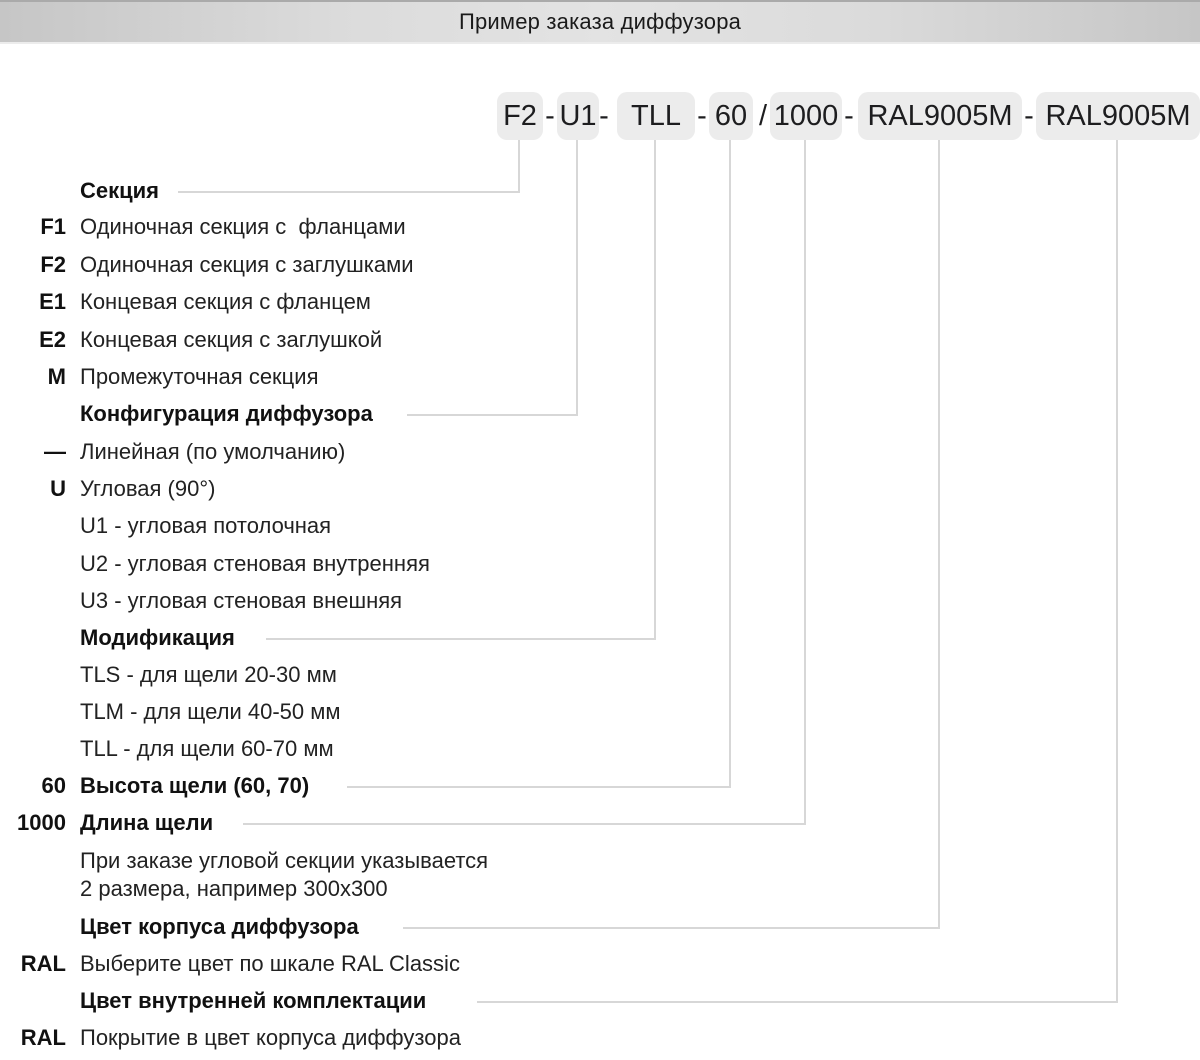 The image size is (1200, 1060). I want to click on note-text: При заказе угловой секции указывается, so click(284, 860).